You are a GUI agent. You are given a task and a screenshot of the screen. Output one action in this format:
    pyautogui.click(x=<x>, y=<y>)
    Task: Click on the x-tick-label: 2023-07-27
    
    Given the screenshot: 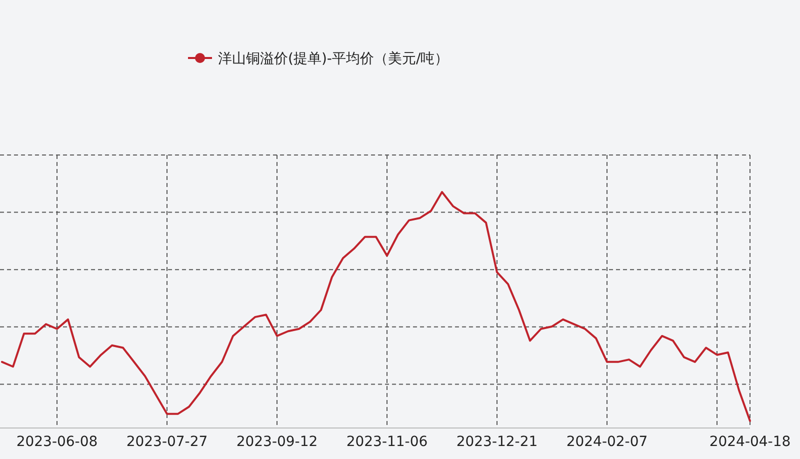 What is the action you would take?
    pyautogui.click(x=167, y=442)
    